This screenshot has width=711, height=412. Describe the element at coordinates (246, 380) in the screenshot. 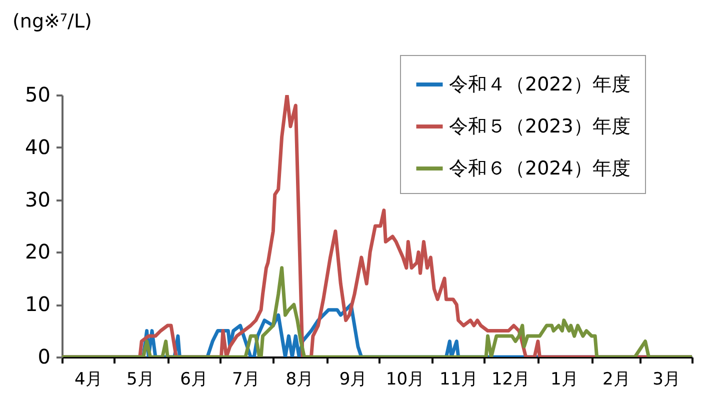

I see `x-tick-label: 7月` at that location.